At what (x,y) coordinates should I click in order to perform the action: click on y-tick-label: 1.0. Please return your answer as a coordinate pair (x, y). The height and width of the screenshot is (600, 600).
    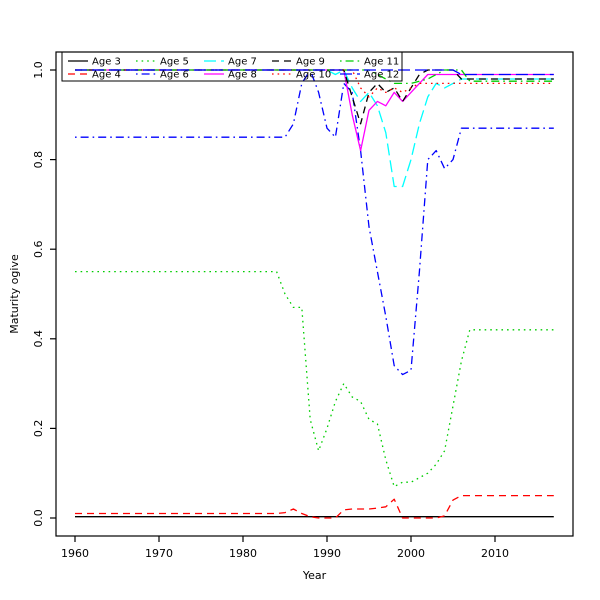
    Looking at the image, I should click on (38, 70).